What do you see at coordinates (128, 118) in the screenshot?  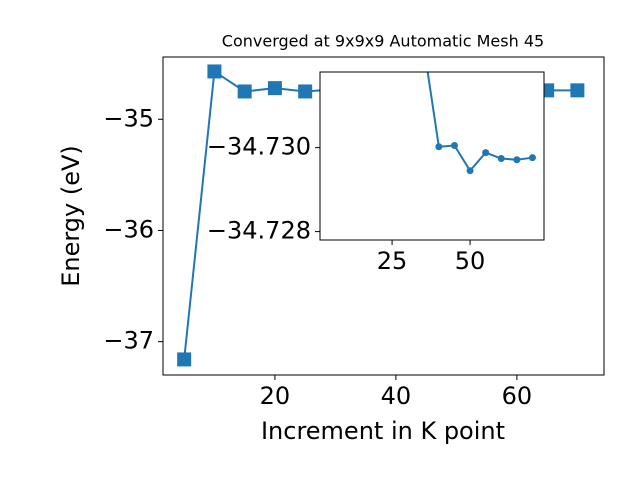 I see `y-tick-label: −35` at bounding box center [128, 118].